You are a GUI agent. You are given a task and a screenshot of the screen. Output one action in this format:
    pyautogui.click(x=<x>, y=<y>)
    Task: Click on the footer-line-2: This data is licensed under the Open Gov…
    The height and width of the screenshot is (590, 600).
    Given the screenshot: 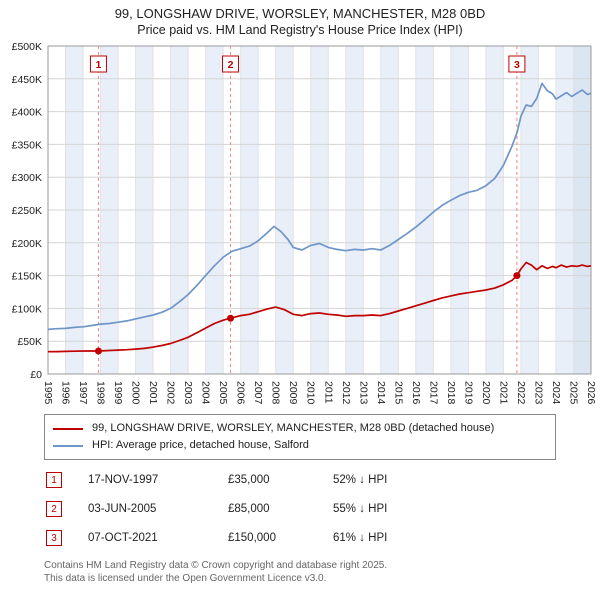 What is the action you would take?
    pyautogui.click(x=185, y=578)
    